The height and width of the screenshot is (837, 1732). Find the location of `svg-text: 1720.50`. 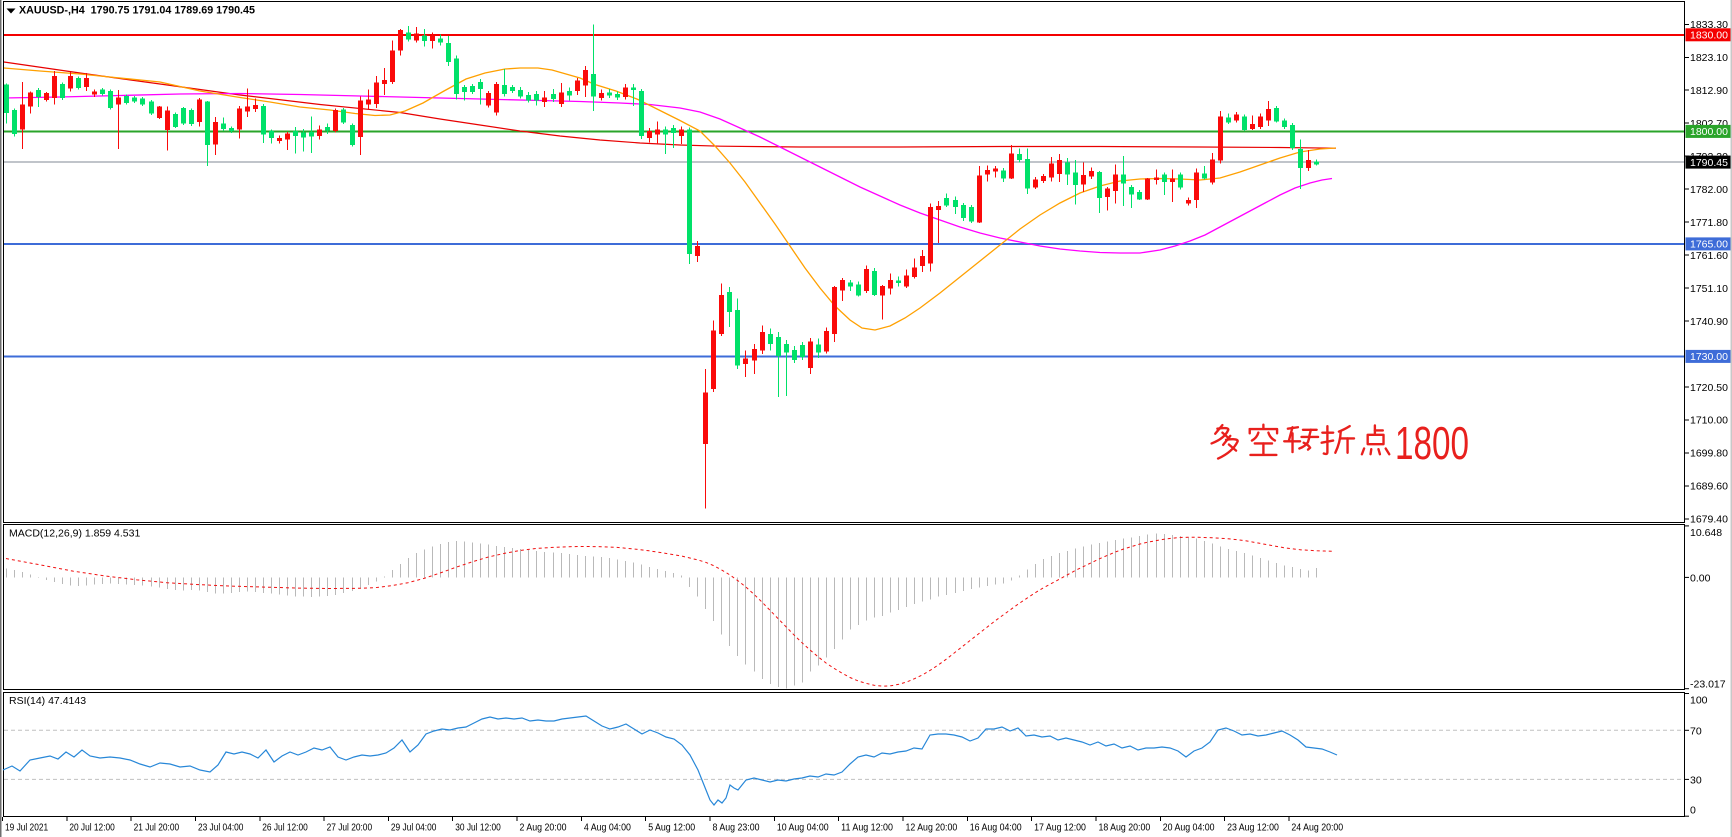

svg-text: 1720.50 is located at coordinates (1709, 388).